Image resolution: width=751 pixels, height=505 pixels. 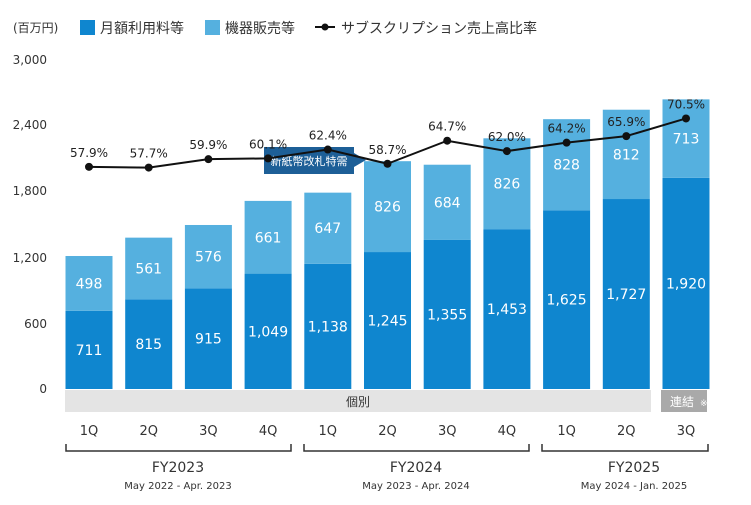 What do you see at coordinates (416, 448) in the screenshot?
I see `fy2024-bracket` at bounding box center [416, 448].